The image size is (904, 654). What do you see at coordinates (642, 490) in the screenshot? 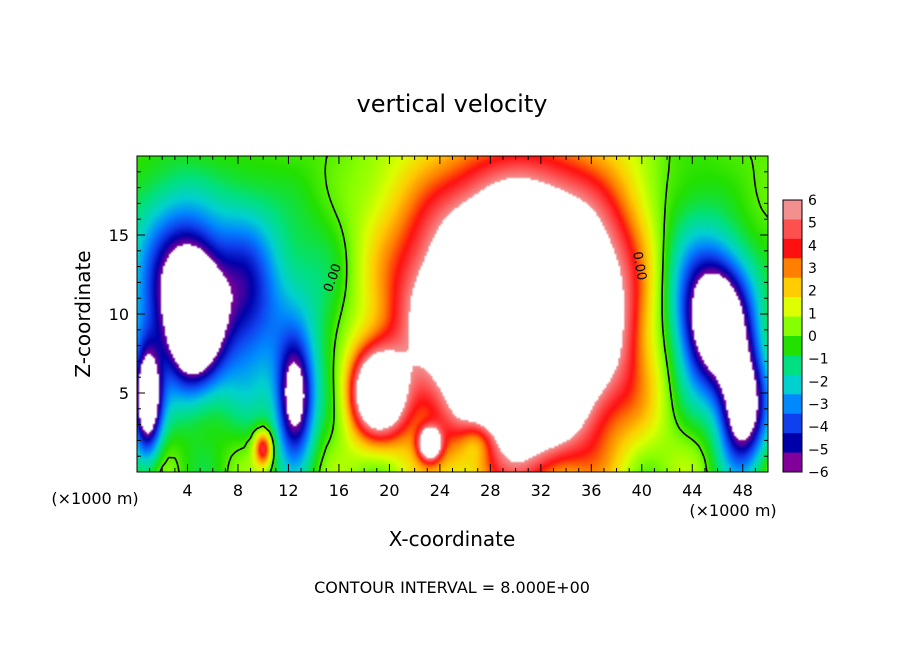
I see `x-tick-label: 40` at bounding box center [642, 490].